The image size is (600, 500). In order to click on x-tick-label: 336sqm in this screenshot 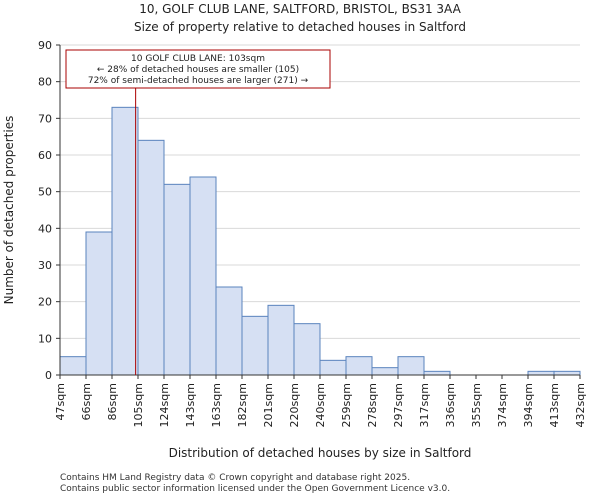, I will do `click(450, 405)`.